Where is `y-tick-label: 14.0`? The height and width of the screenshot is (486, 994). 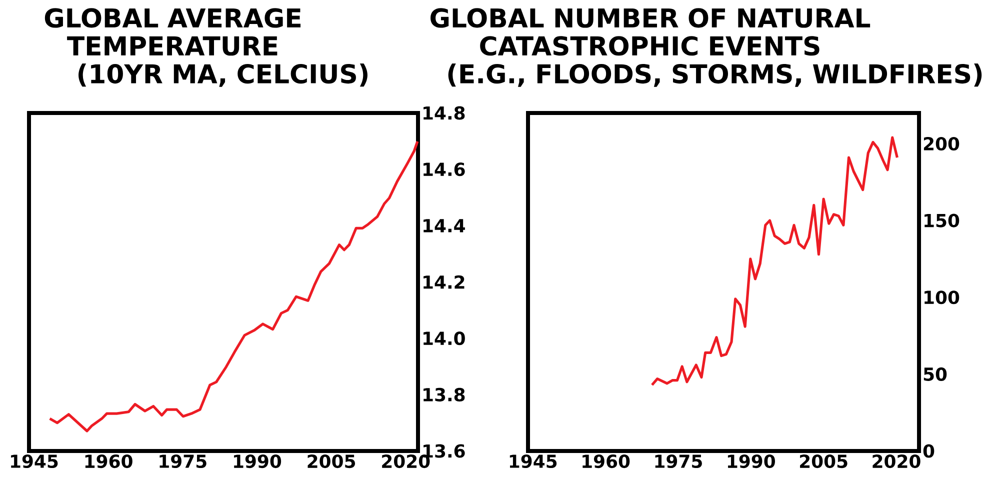
y-tick-label: 14.0 is located at coordinates (444, 339).